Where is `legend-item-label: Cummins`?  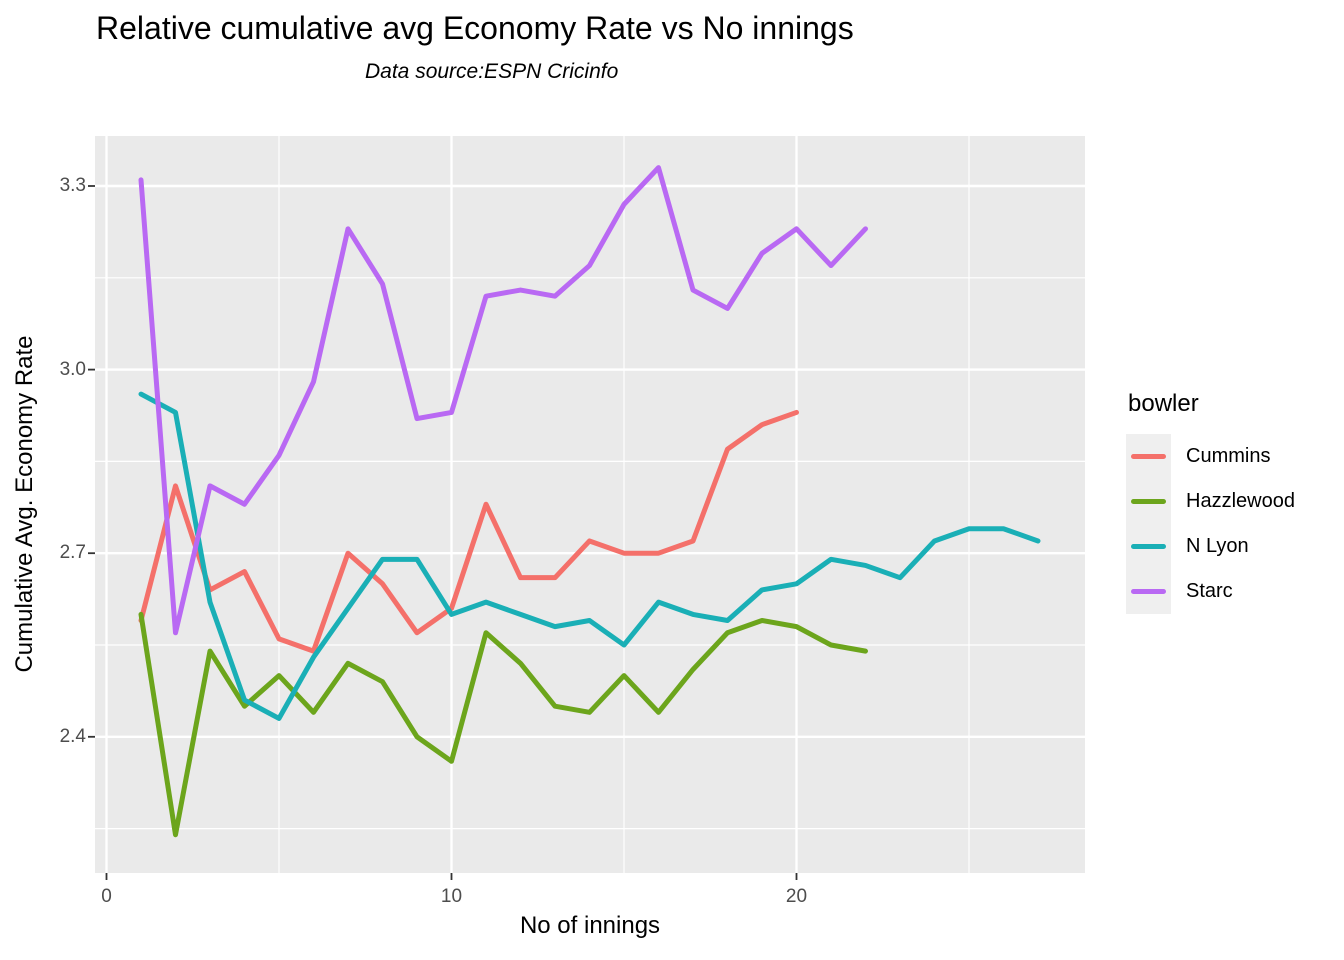
legend-item-label: Cummins is located at coordinates (1228, 456).